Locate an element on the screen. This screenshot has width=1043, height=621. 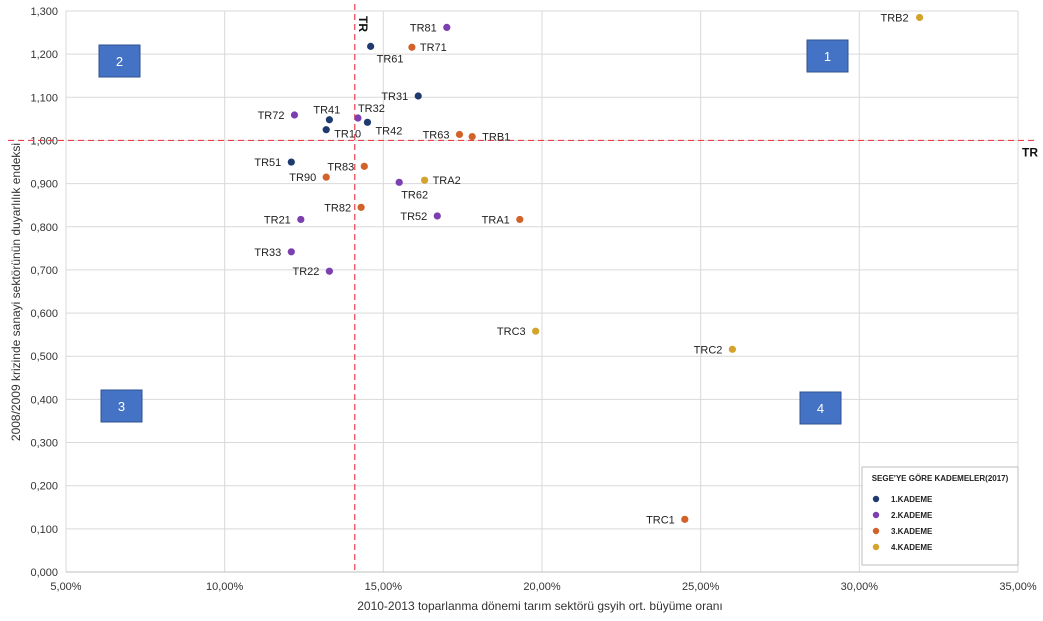
tr-horizontal-label: TR is located at coordinates (1030, 152).